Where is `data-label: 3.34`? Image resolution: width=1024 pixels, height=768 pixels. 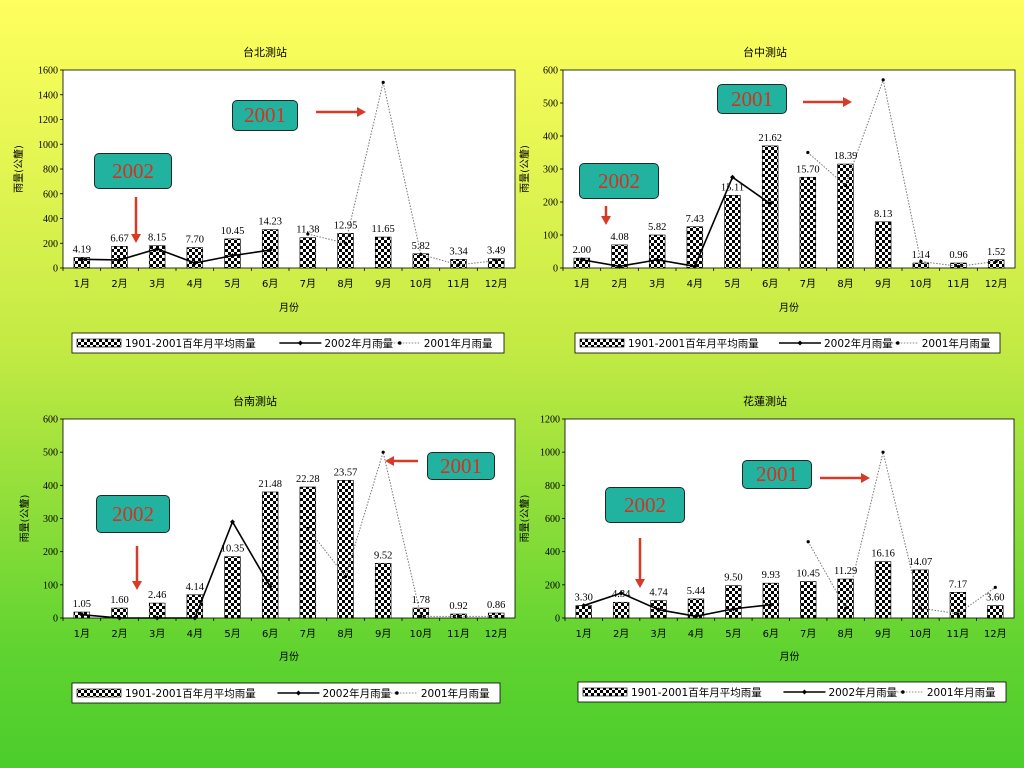
data-label: 3.34 is located at coordinates (458, 251).